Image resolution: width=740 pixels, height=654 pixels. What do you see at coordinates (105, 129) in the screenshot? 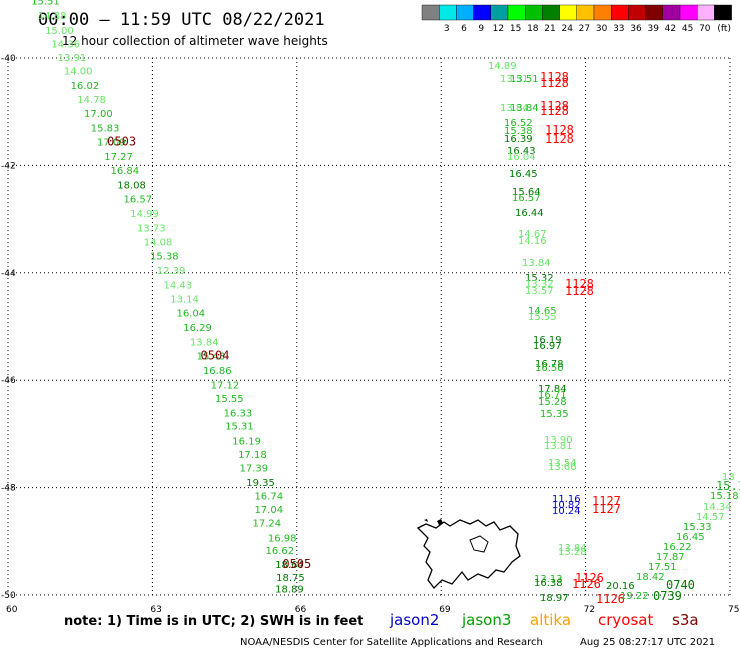
I see `swh-value-label: 15.83` at bounding box center [105, 129].